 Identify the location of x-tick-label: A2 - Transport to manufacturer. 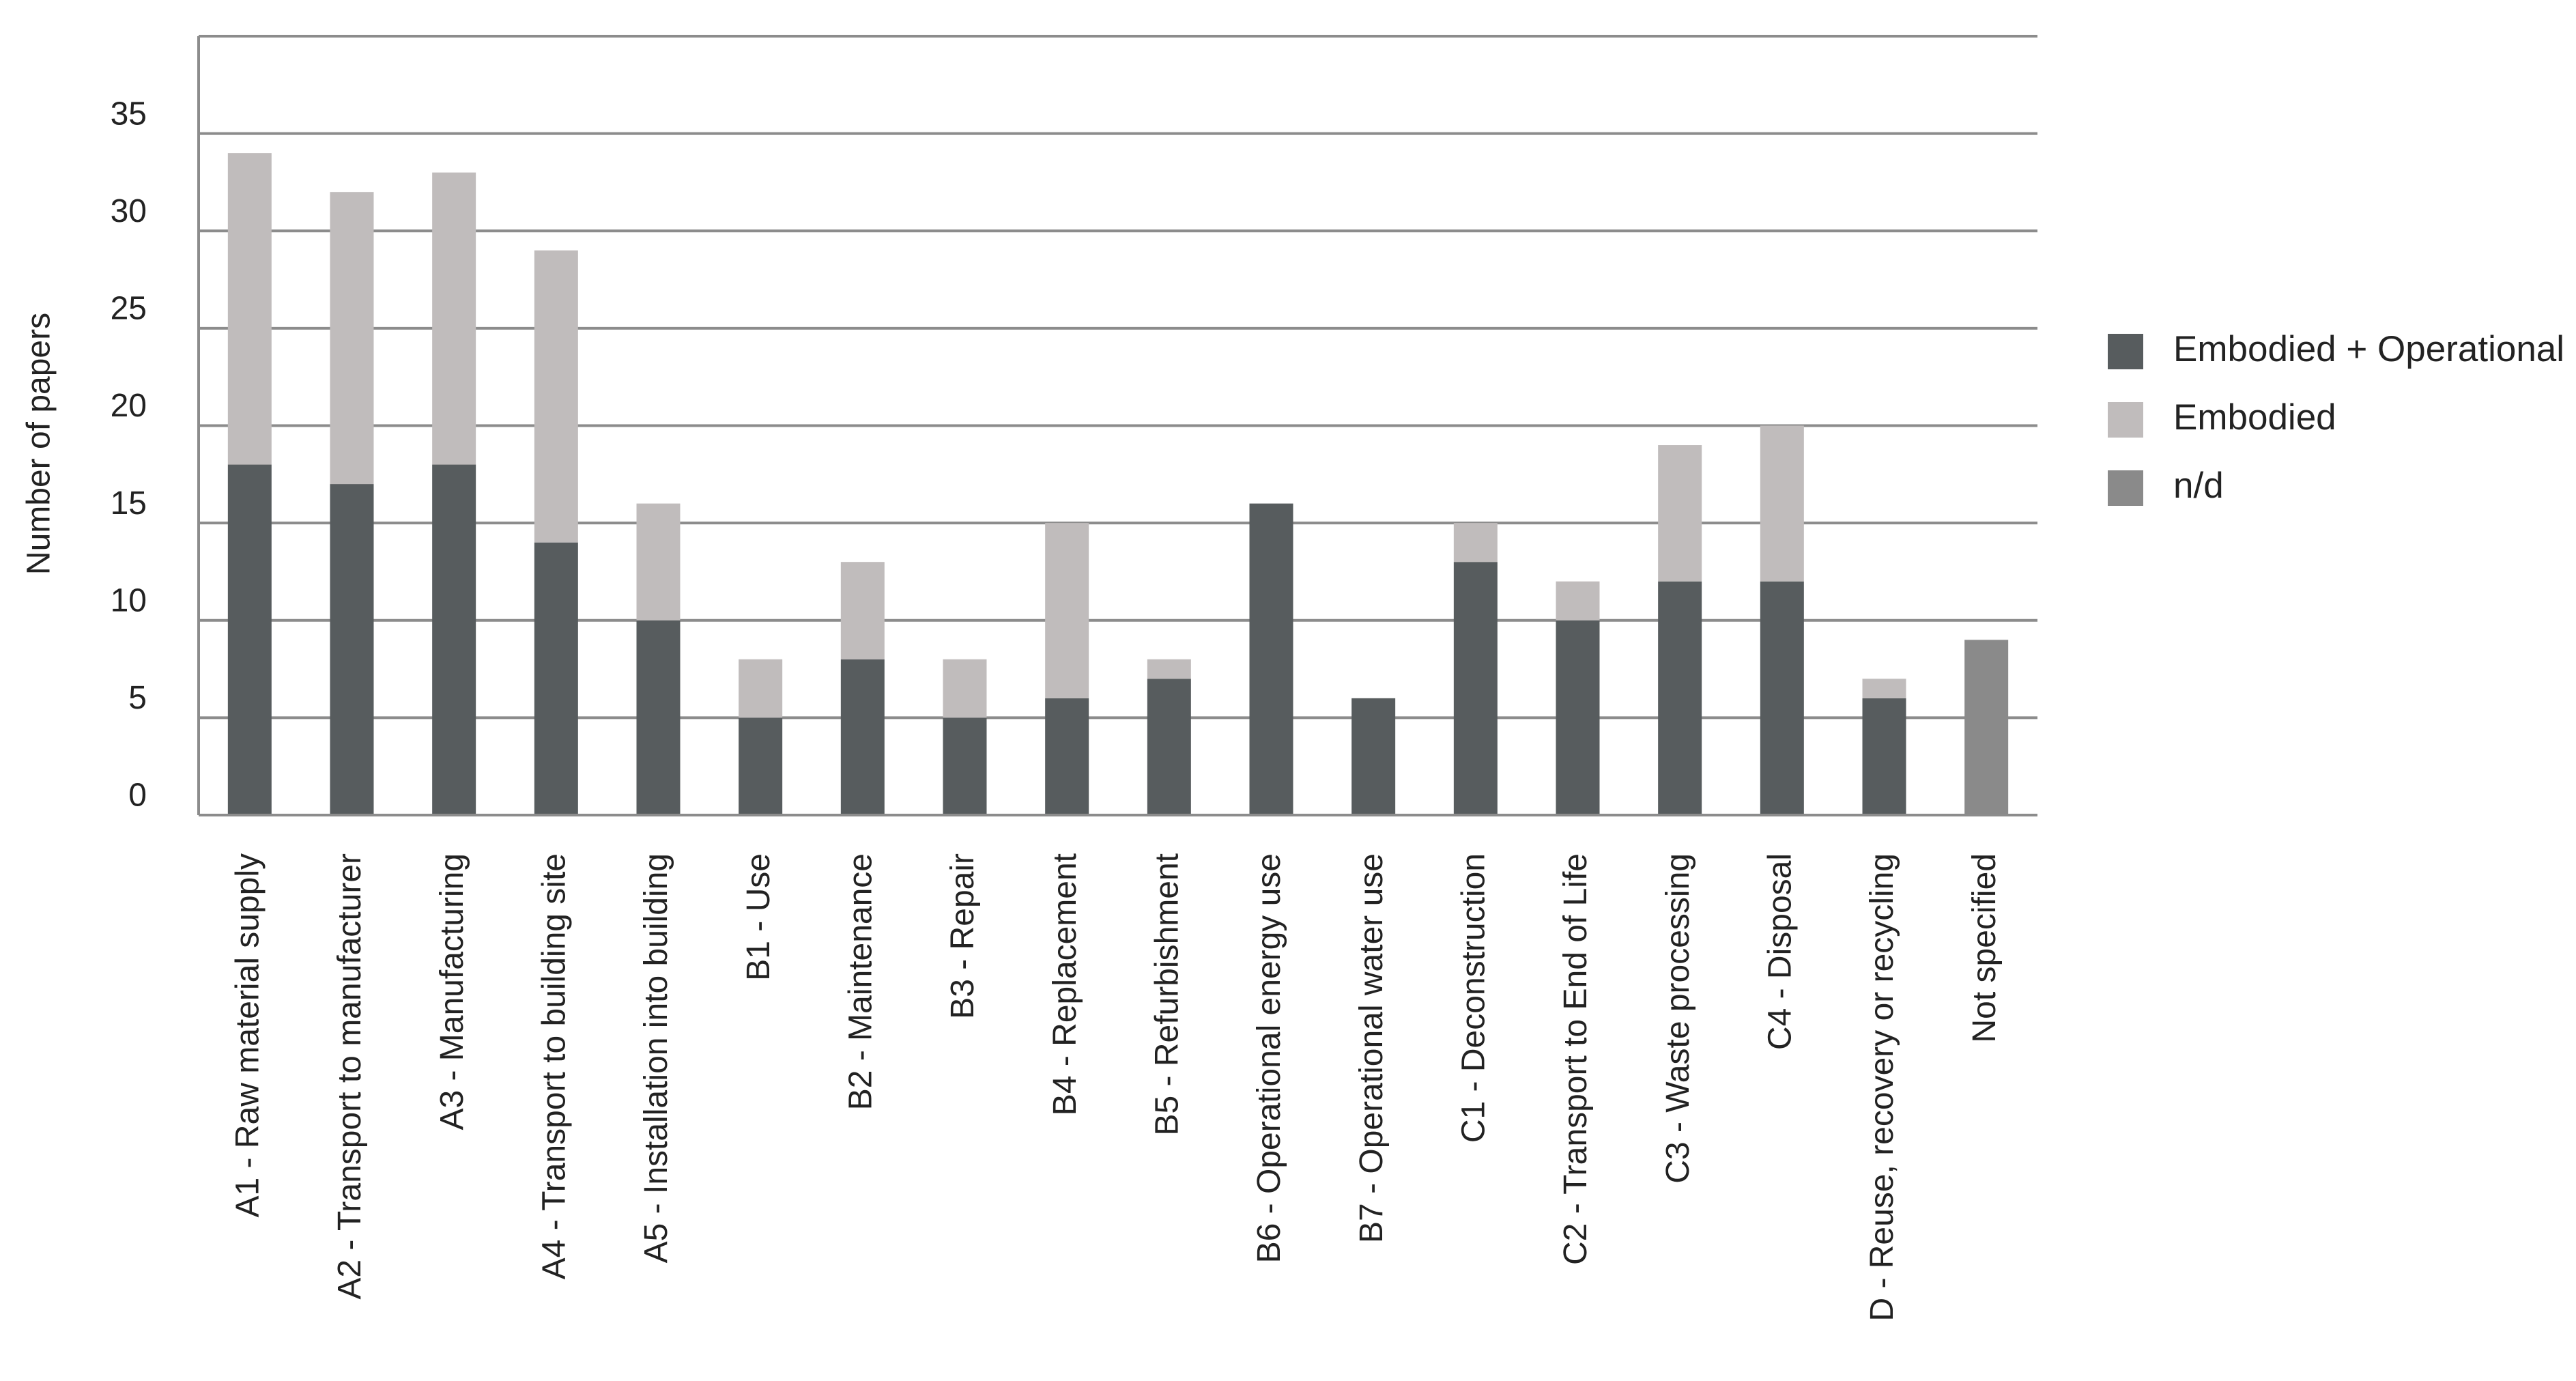
(350, 1076).